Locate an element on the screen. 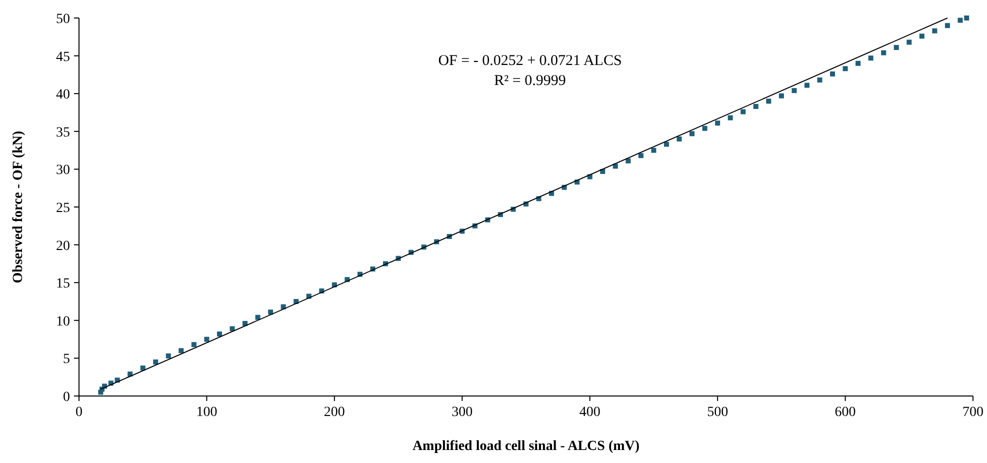  x-tick-label: 700 is located at coordinates (973, 412).